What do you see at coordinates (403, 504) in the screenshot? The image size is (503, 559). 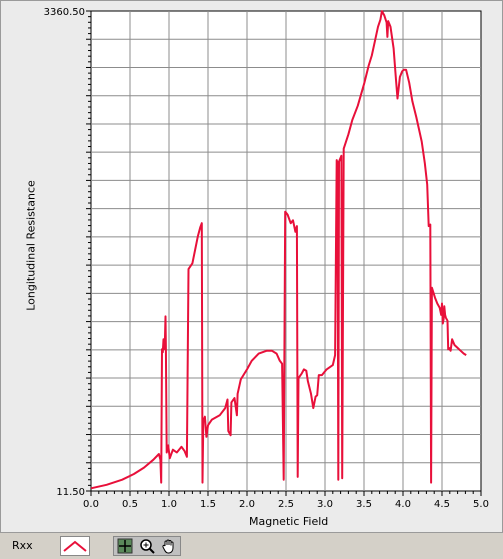 I see `x-tick-label: 4.0` at bounding box center [403, 504].